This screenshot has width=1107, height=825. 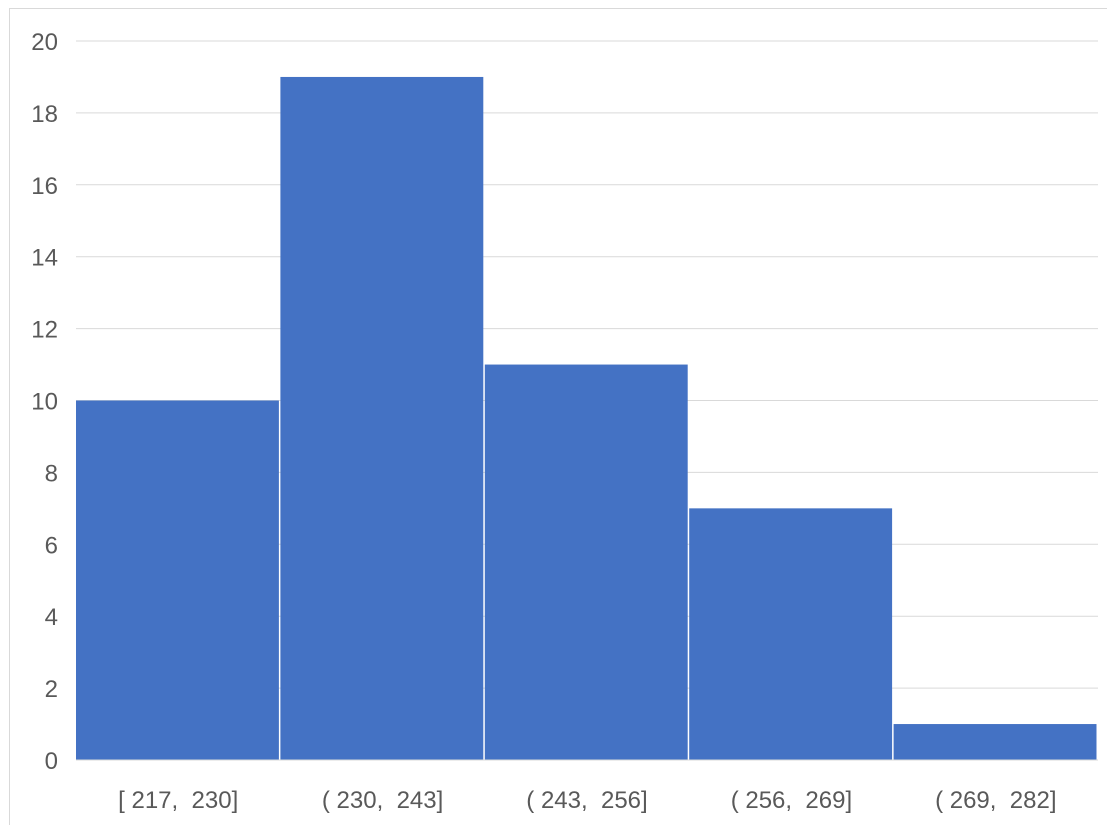 I want to click on x-tick-label: [ 217, 230], so click(x=178, y=800).